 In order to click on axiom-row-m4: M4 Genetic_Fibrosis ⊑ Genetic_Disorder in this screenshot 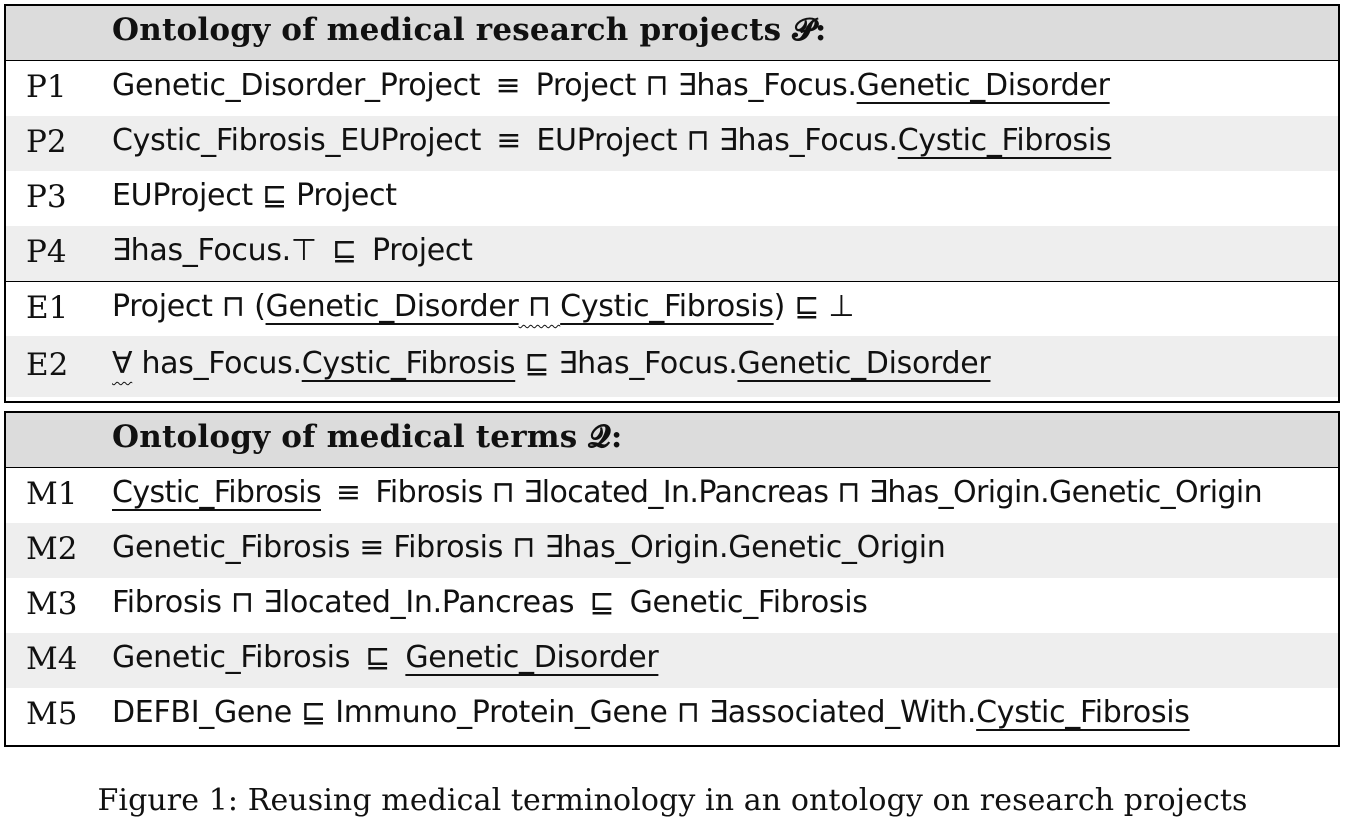, I will do `click(672, 660)`.